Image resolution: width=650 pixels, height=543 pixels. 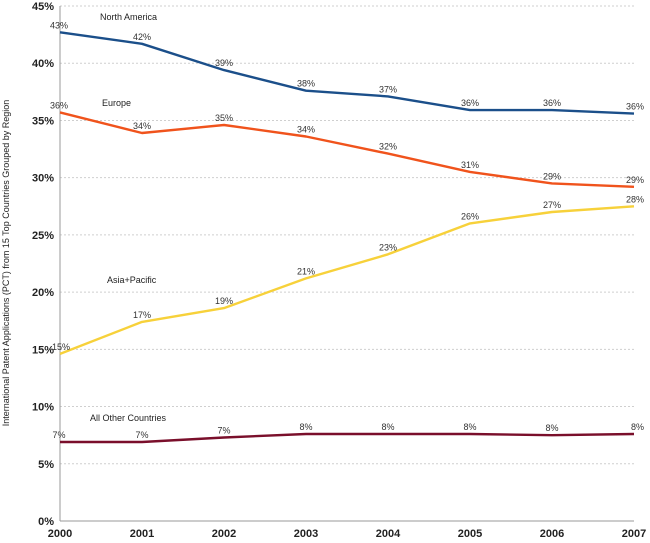 What do you see at coordinates (142, 315) in the screenshot?
I see `data-label: 17%` at bounding box center [142, 315].